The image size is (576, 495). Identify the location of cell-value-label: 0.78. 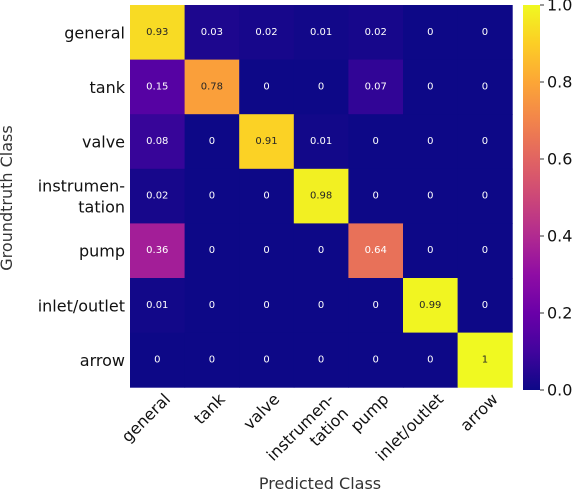
(212, 86).